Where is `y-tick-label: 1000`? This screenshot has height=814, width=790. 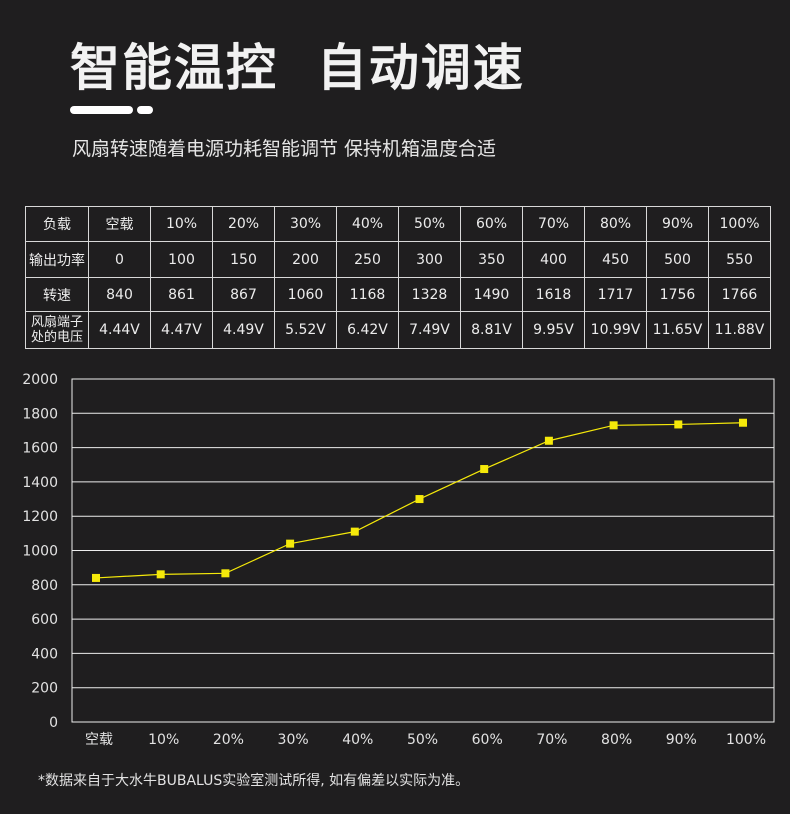
y-tick-label: 1000 is located at coordinates (40, 552).